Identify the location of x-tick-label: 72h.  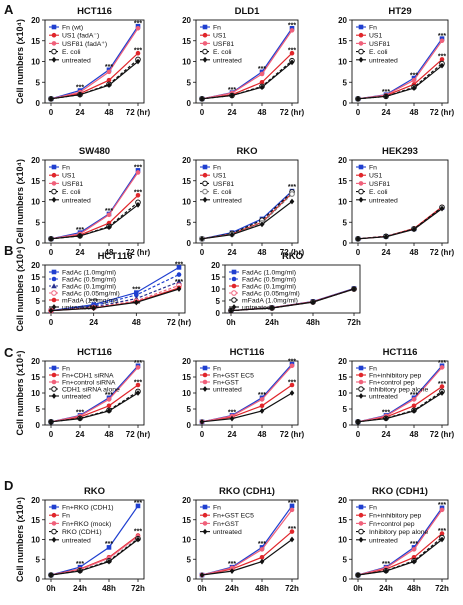
(292, 588).